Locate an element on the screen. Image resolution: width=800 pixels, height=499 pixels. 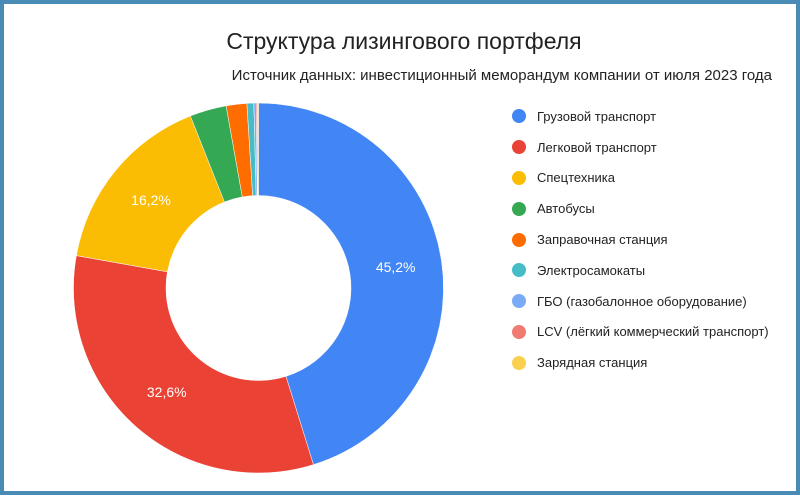
legend-item: LCV (лёгкий коммерческий транспорт) is located at coordinates (640, 332).